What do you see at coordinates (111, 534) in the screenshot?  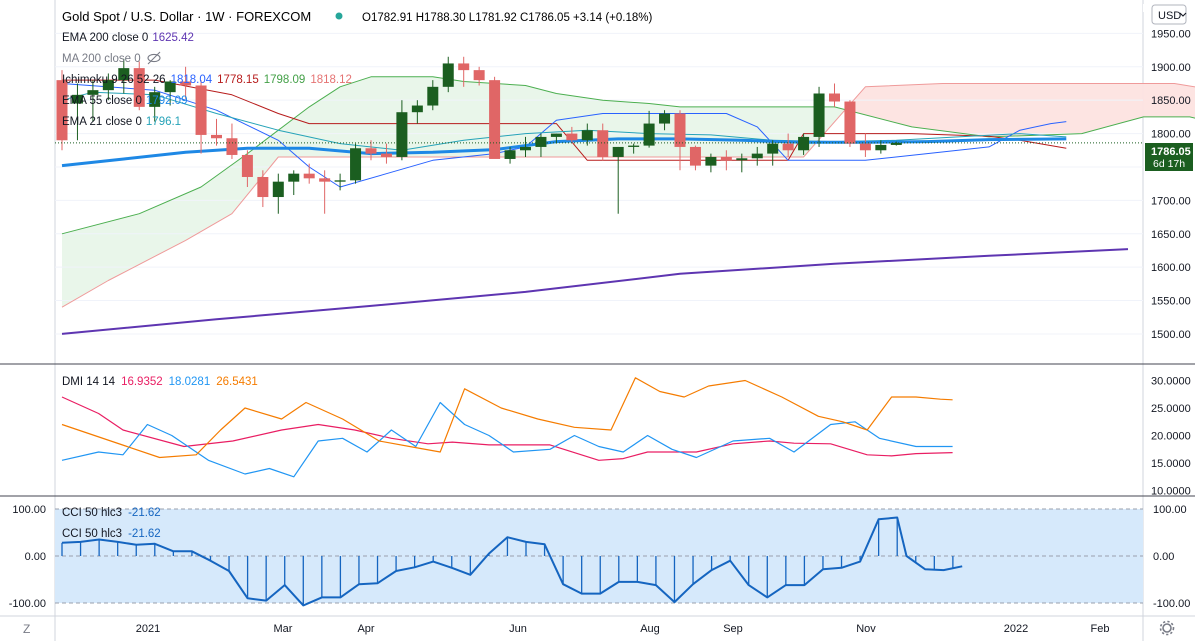 I see `legend-cci-2: CCI 50 hlc3 -21.62` at bounding box center [111, 534].